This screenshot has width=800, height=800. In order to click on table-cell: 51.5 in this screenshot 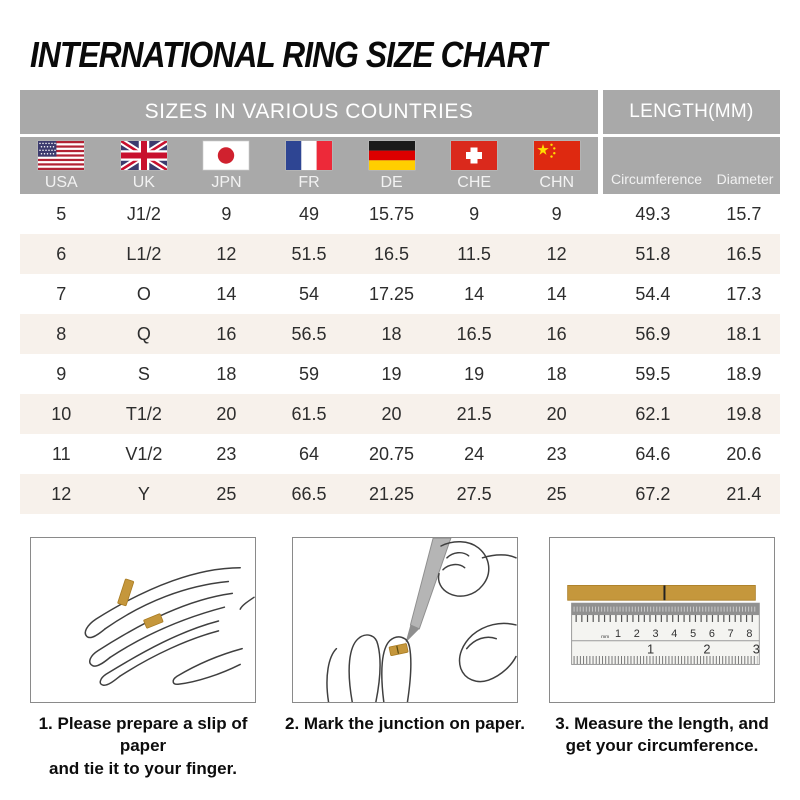, I will do `click(309, 253)`.